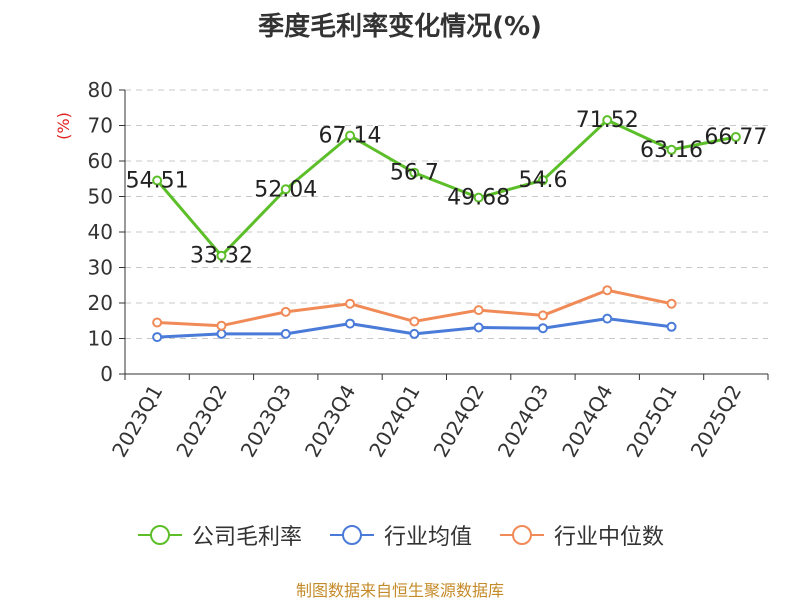  I want to click on y-axis-label: (%), so click(63, 126).